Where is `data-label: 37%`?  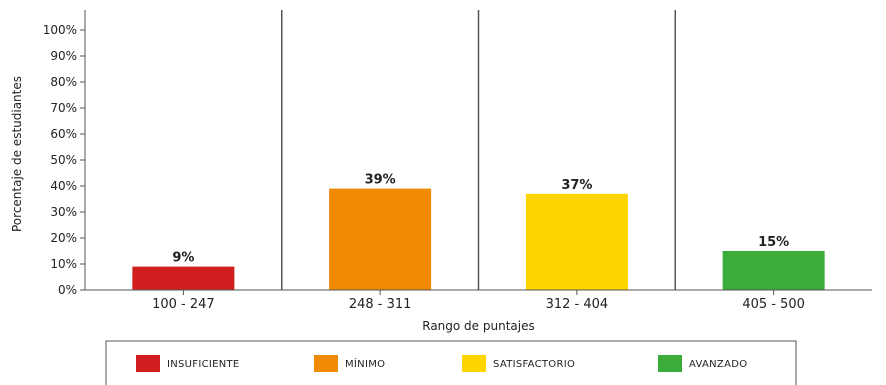
data-label: 37% is located at coordinates (576, 185).